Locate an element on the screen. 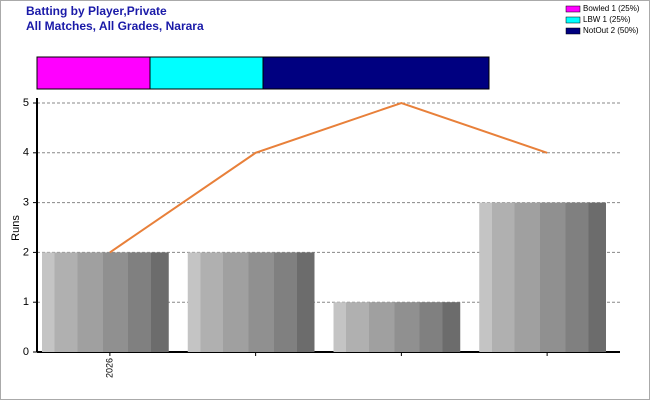 This screenshot has width=650, height=400. legend-label: NotOut 2 (50%) is located at coordinates (611, 30).